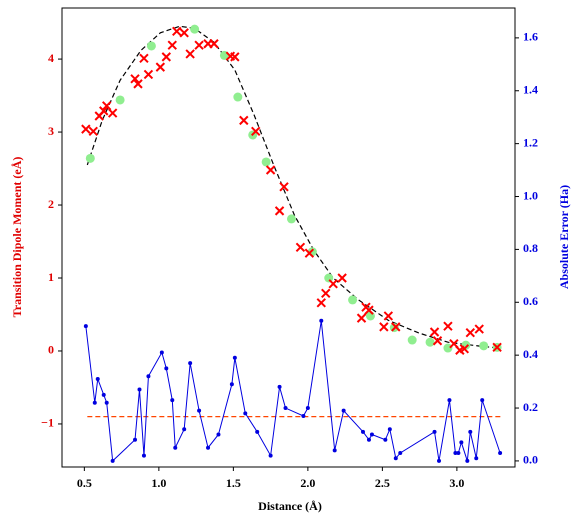 This screenshot has height=532, width=581. What do you see at coordinates (456, 483) in the screenshot?
I see `x-tick-label: 3.0` at bounding box center [456, 483].